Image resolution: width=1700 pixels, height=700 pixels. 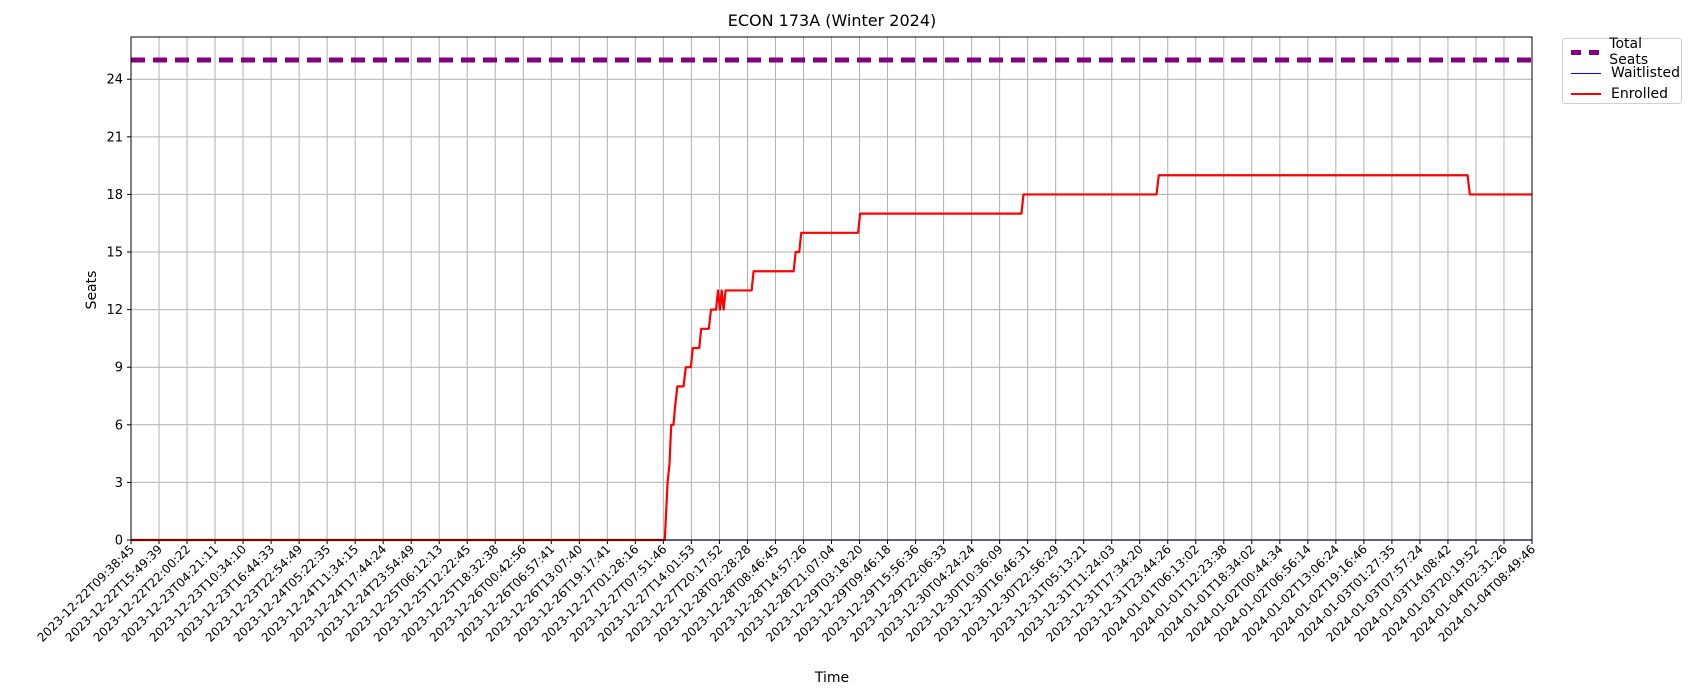 I want to click on y-tick-label: 24, so click(x=114, y=80).